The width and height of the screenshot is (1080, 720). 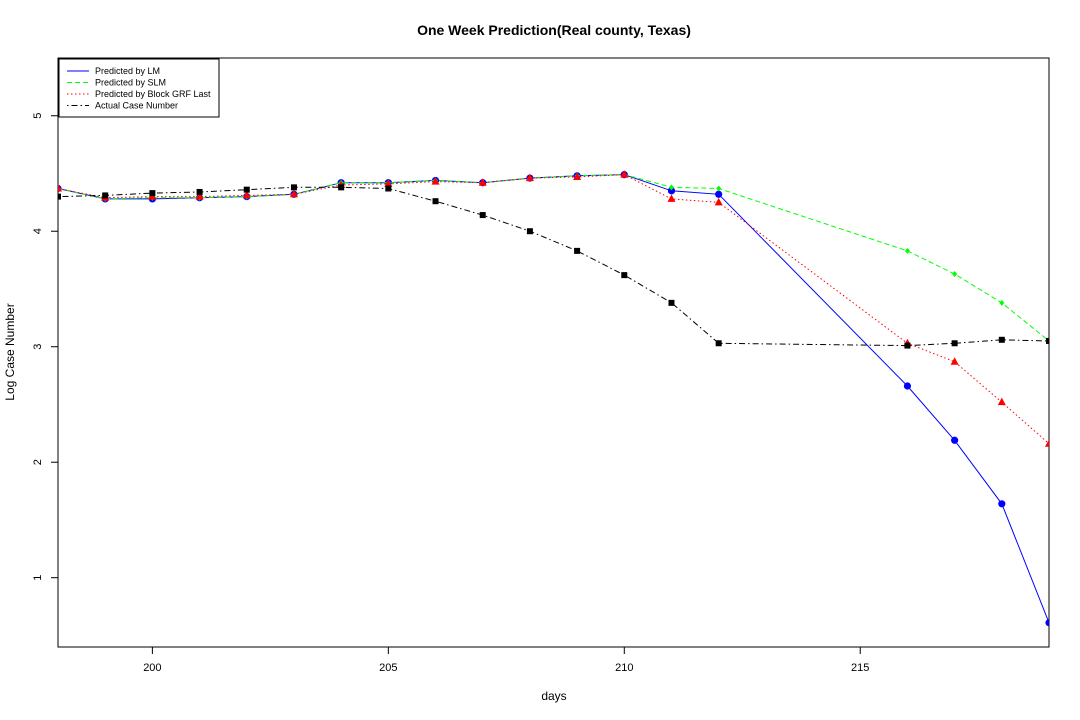 What do you see at coordinates (38, 116) in the screenshot?
I see `y-tick-label: 5` at bounding box center [38, 116].